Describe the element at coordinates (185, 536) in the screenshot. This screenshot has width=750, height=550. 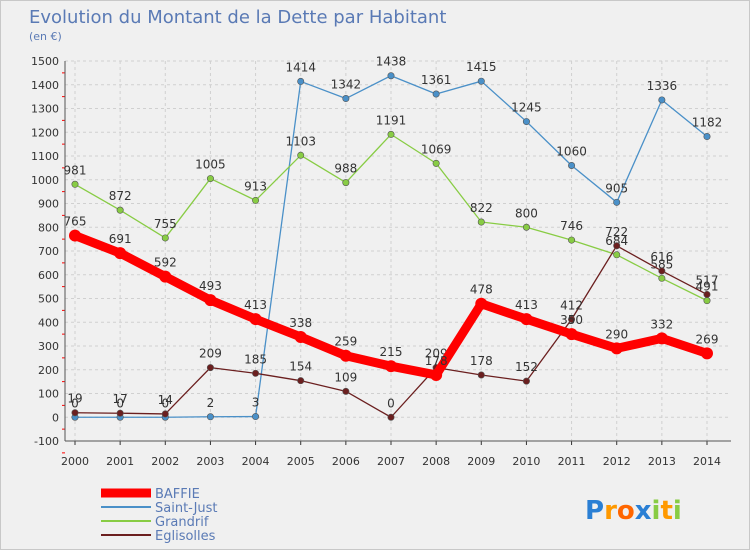
I see `legend-label-eglisolles: Eglisolles` at that location.